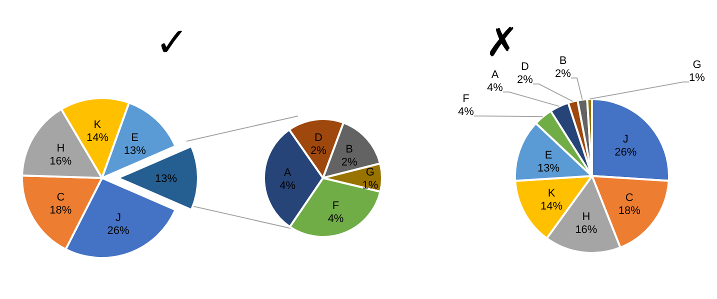 The height and width of the screenshot is (299, 717). I want to click on chart-title: ✗, so click(502, 43).